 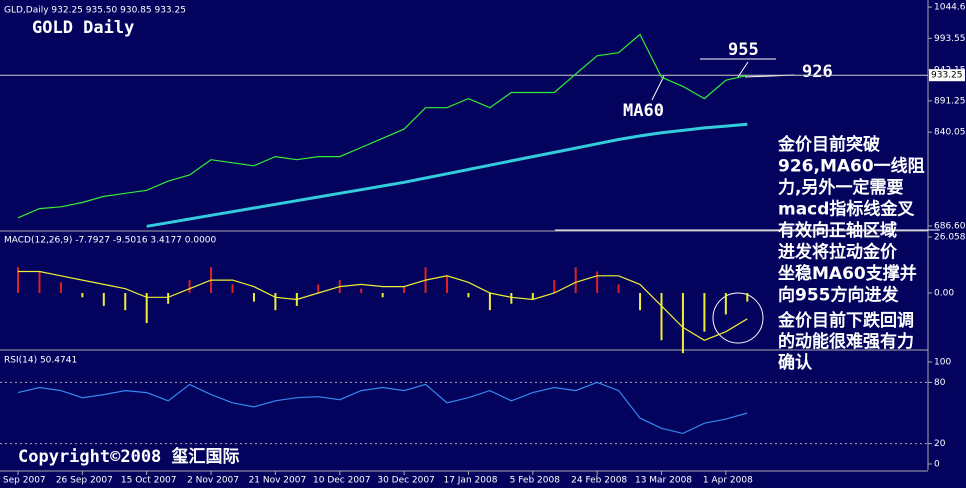 I want to click on last-price-box, so click(x=947, y=75).